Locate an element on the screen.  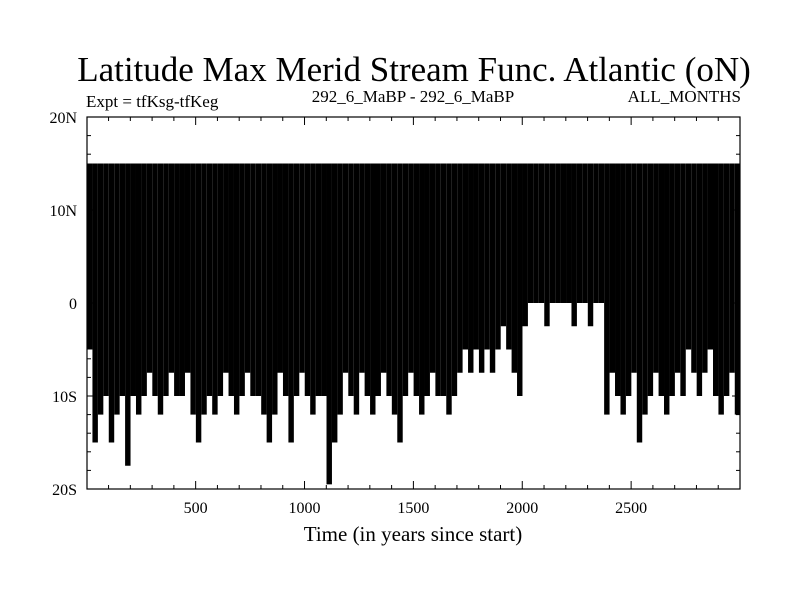
x-tick-label: 2000 is located at coordinates (522, 508).